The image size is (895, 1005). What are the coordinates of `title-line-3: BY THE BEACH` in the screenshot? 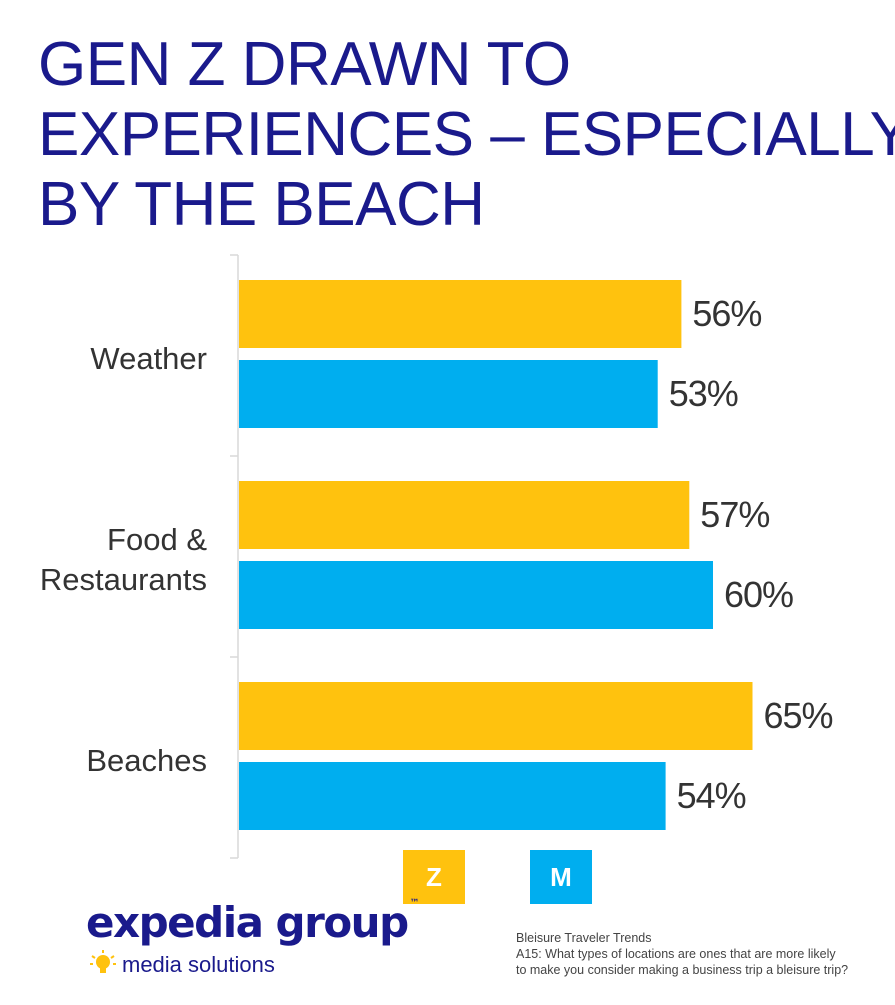 It's located at (261, 204).